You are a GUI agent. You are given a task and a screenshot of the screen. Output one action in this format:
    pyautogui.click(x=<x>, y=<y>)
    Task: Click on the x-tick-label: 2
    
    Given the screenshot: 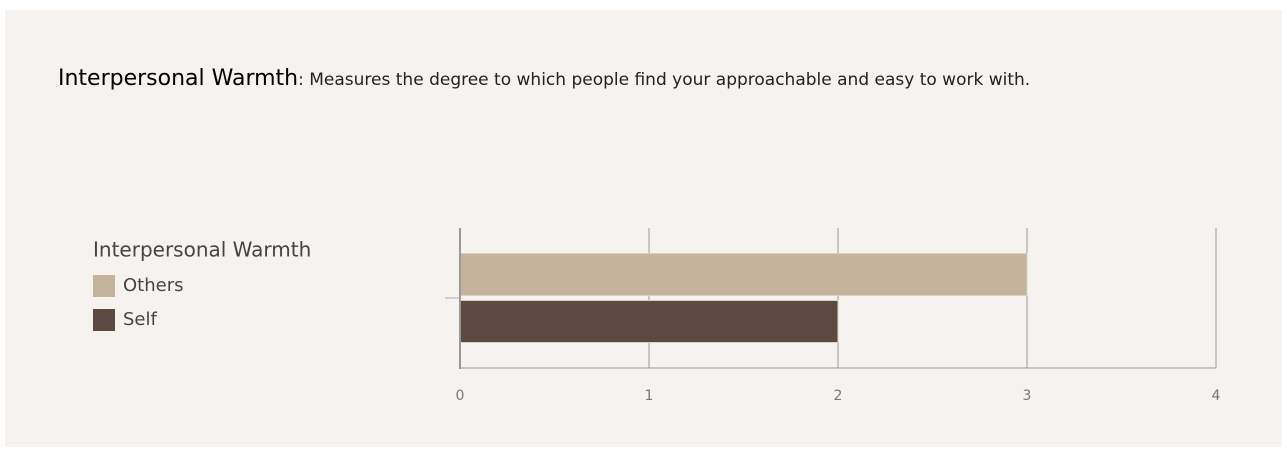 What is the action you would take?
    pyautogui.click(x=838, y=396)
    